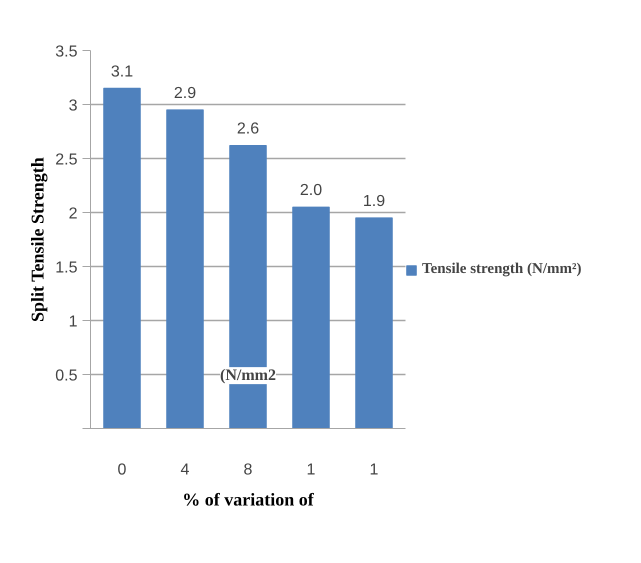 The width and height of the screenshot is (641, 563). What do you see at coordinates (66, 268) in the screenshot?
I see `y-tick-label: 1.5` at bounding box center [66, 268].